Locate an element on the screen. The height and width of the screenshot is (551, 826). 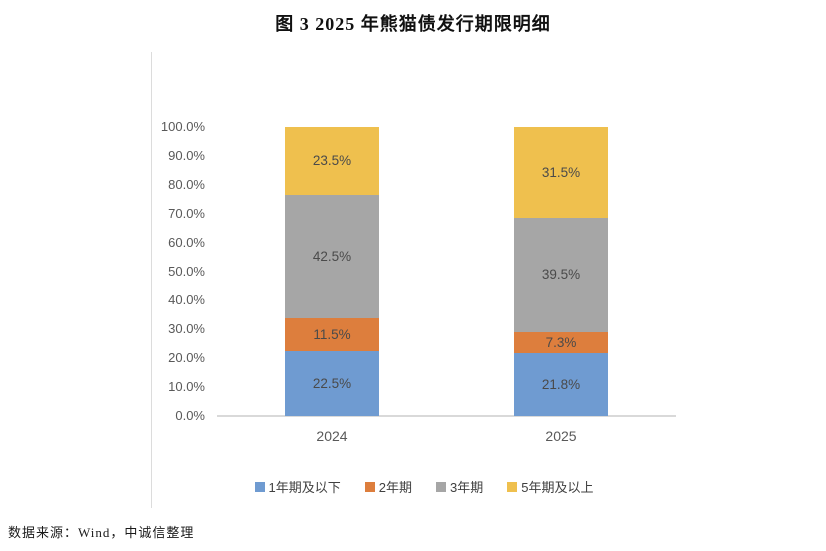
y-axis-tick-label: 10.0% is located at coordinates (186, 387).